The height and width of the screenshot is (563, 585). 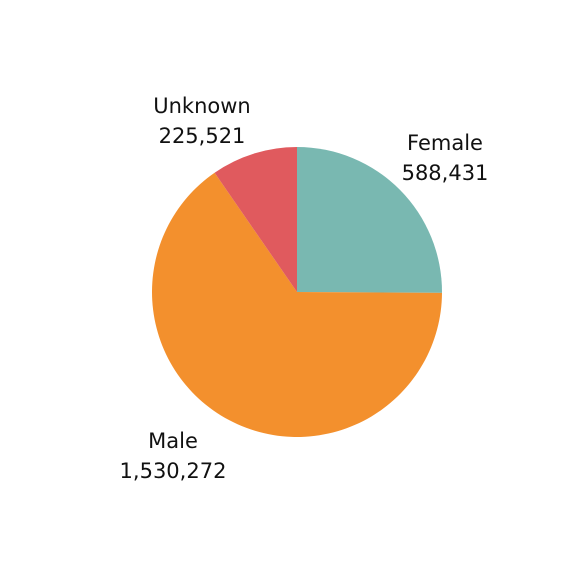 I want to click on label-unknown: Unknown, so click(x=201, y=106).